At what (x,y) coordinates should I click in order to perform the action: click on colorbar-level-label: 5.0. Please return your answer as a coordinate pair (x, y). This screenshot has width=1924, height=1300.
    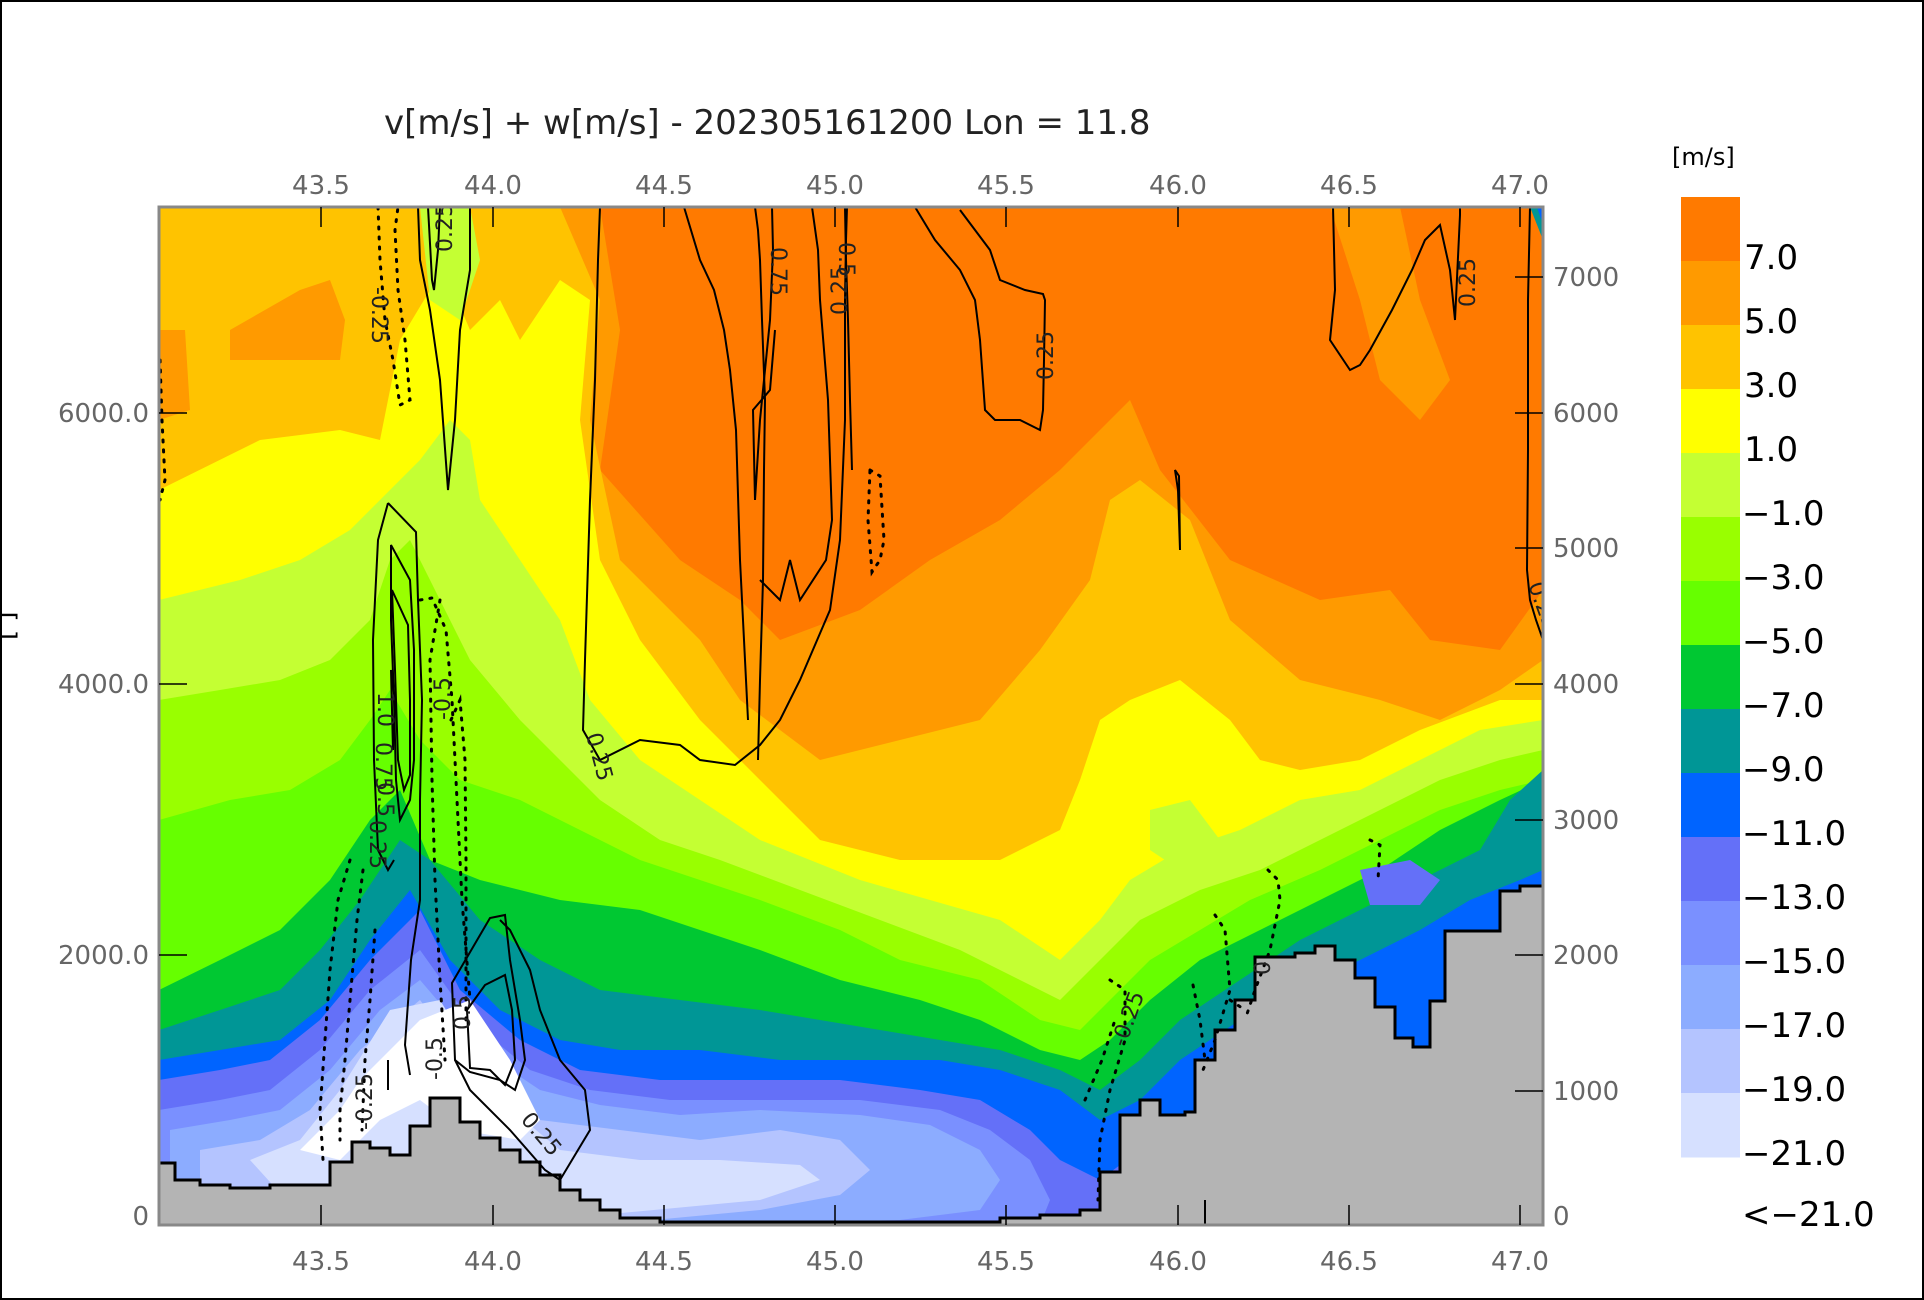
    Looking at the image, I should click on (1771, 322).